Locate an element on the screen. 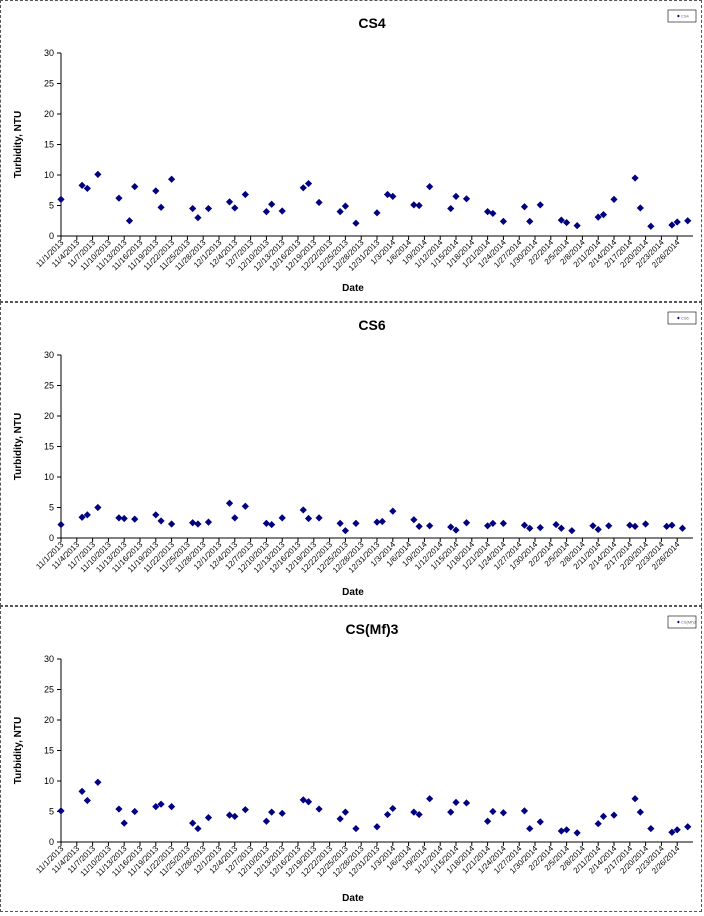  y-tick-label: 20 is located at coordinates (49, 416).